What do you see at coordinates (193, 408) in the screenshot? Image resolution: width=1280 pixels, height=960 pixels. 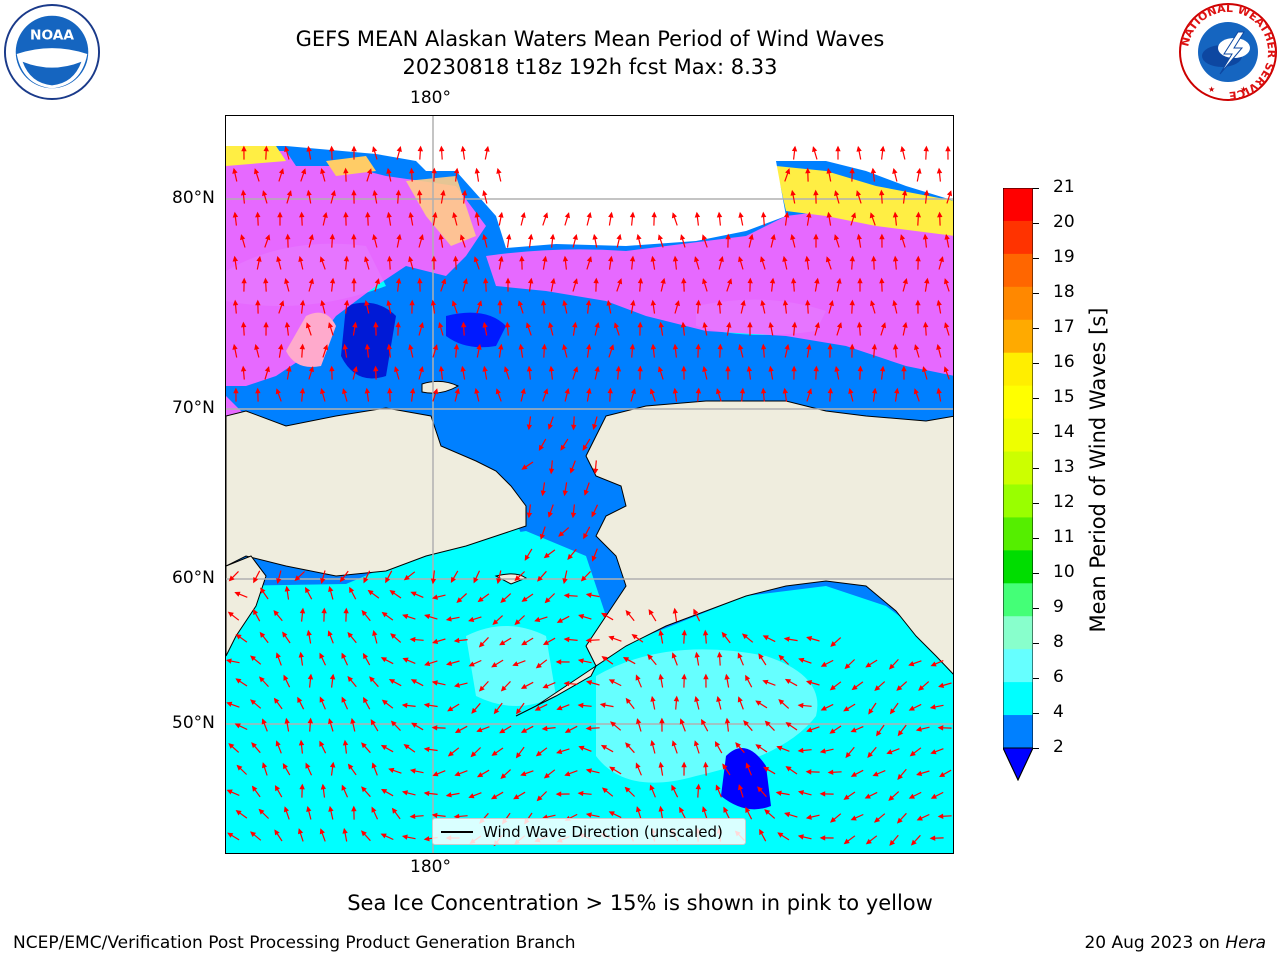 I see `lat-label-70: 70°N` at bounding box center [193, 408].